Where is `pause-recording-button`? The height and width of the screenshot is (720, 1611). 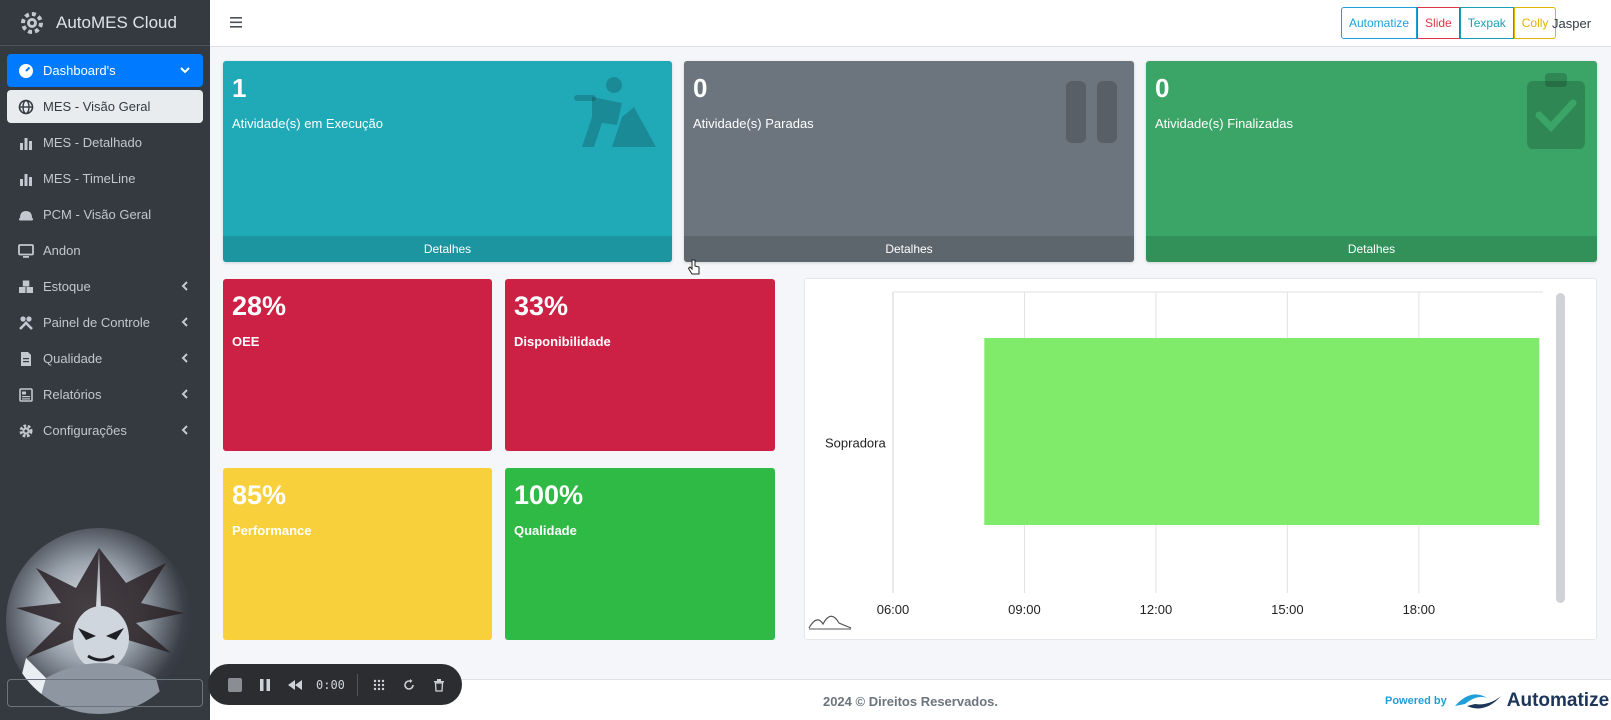 pause-recording-button is located at coordinates (265, 685).